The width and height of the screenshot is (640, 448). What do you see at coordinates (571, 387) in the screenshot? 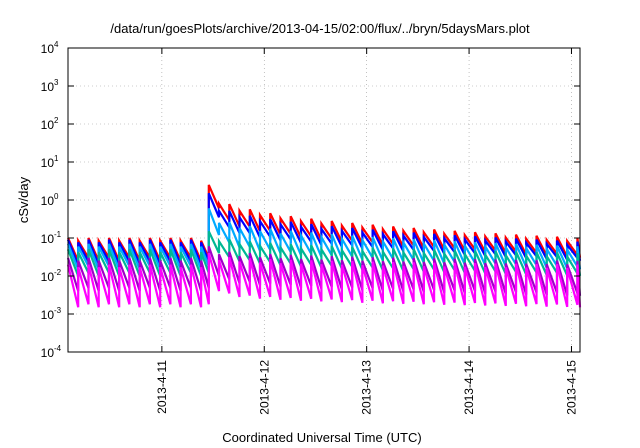
I see `x-tick-label: 2013-4-15` at bounding box center [571, 387].